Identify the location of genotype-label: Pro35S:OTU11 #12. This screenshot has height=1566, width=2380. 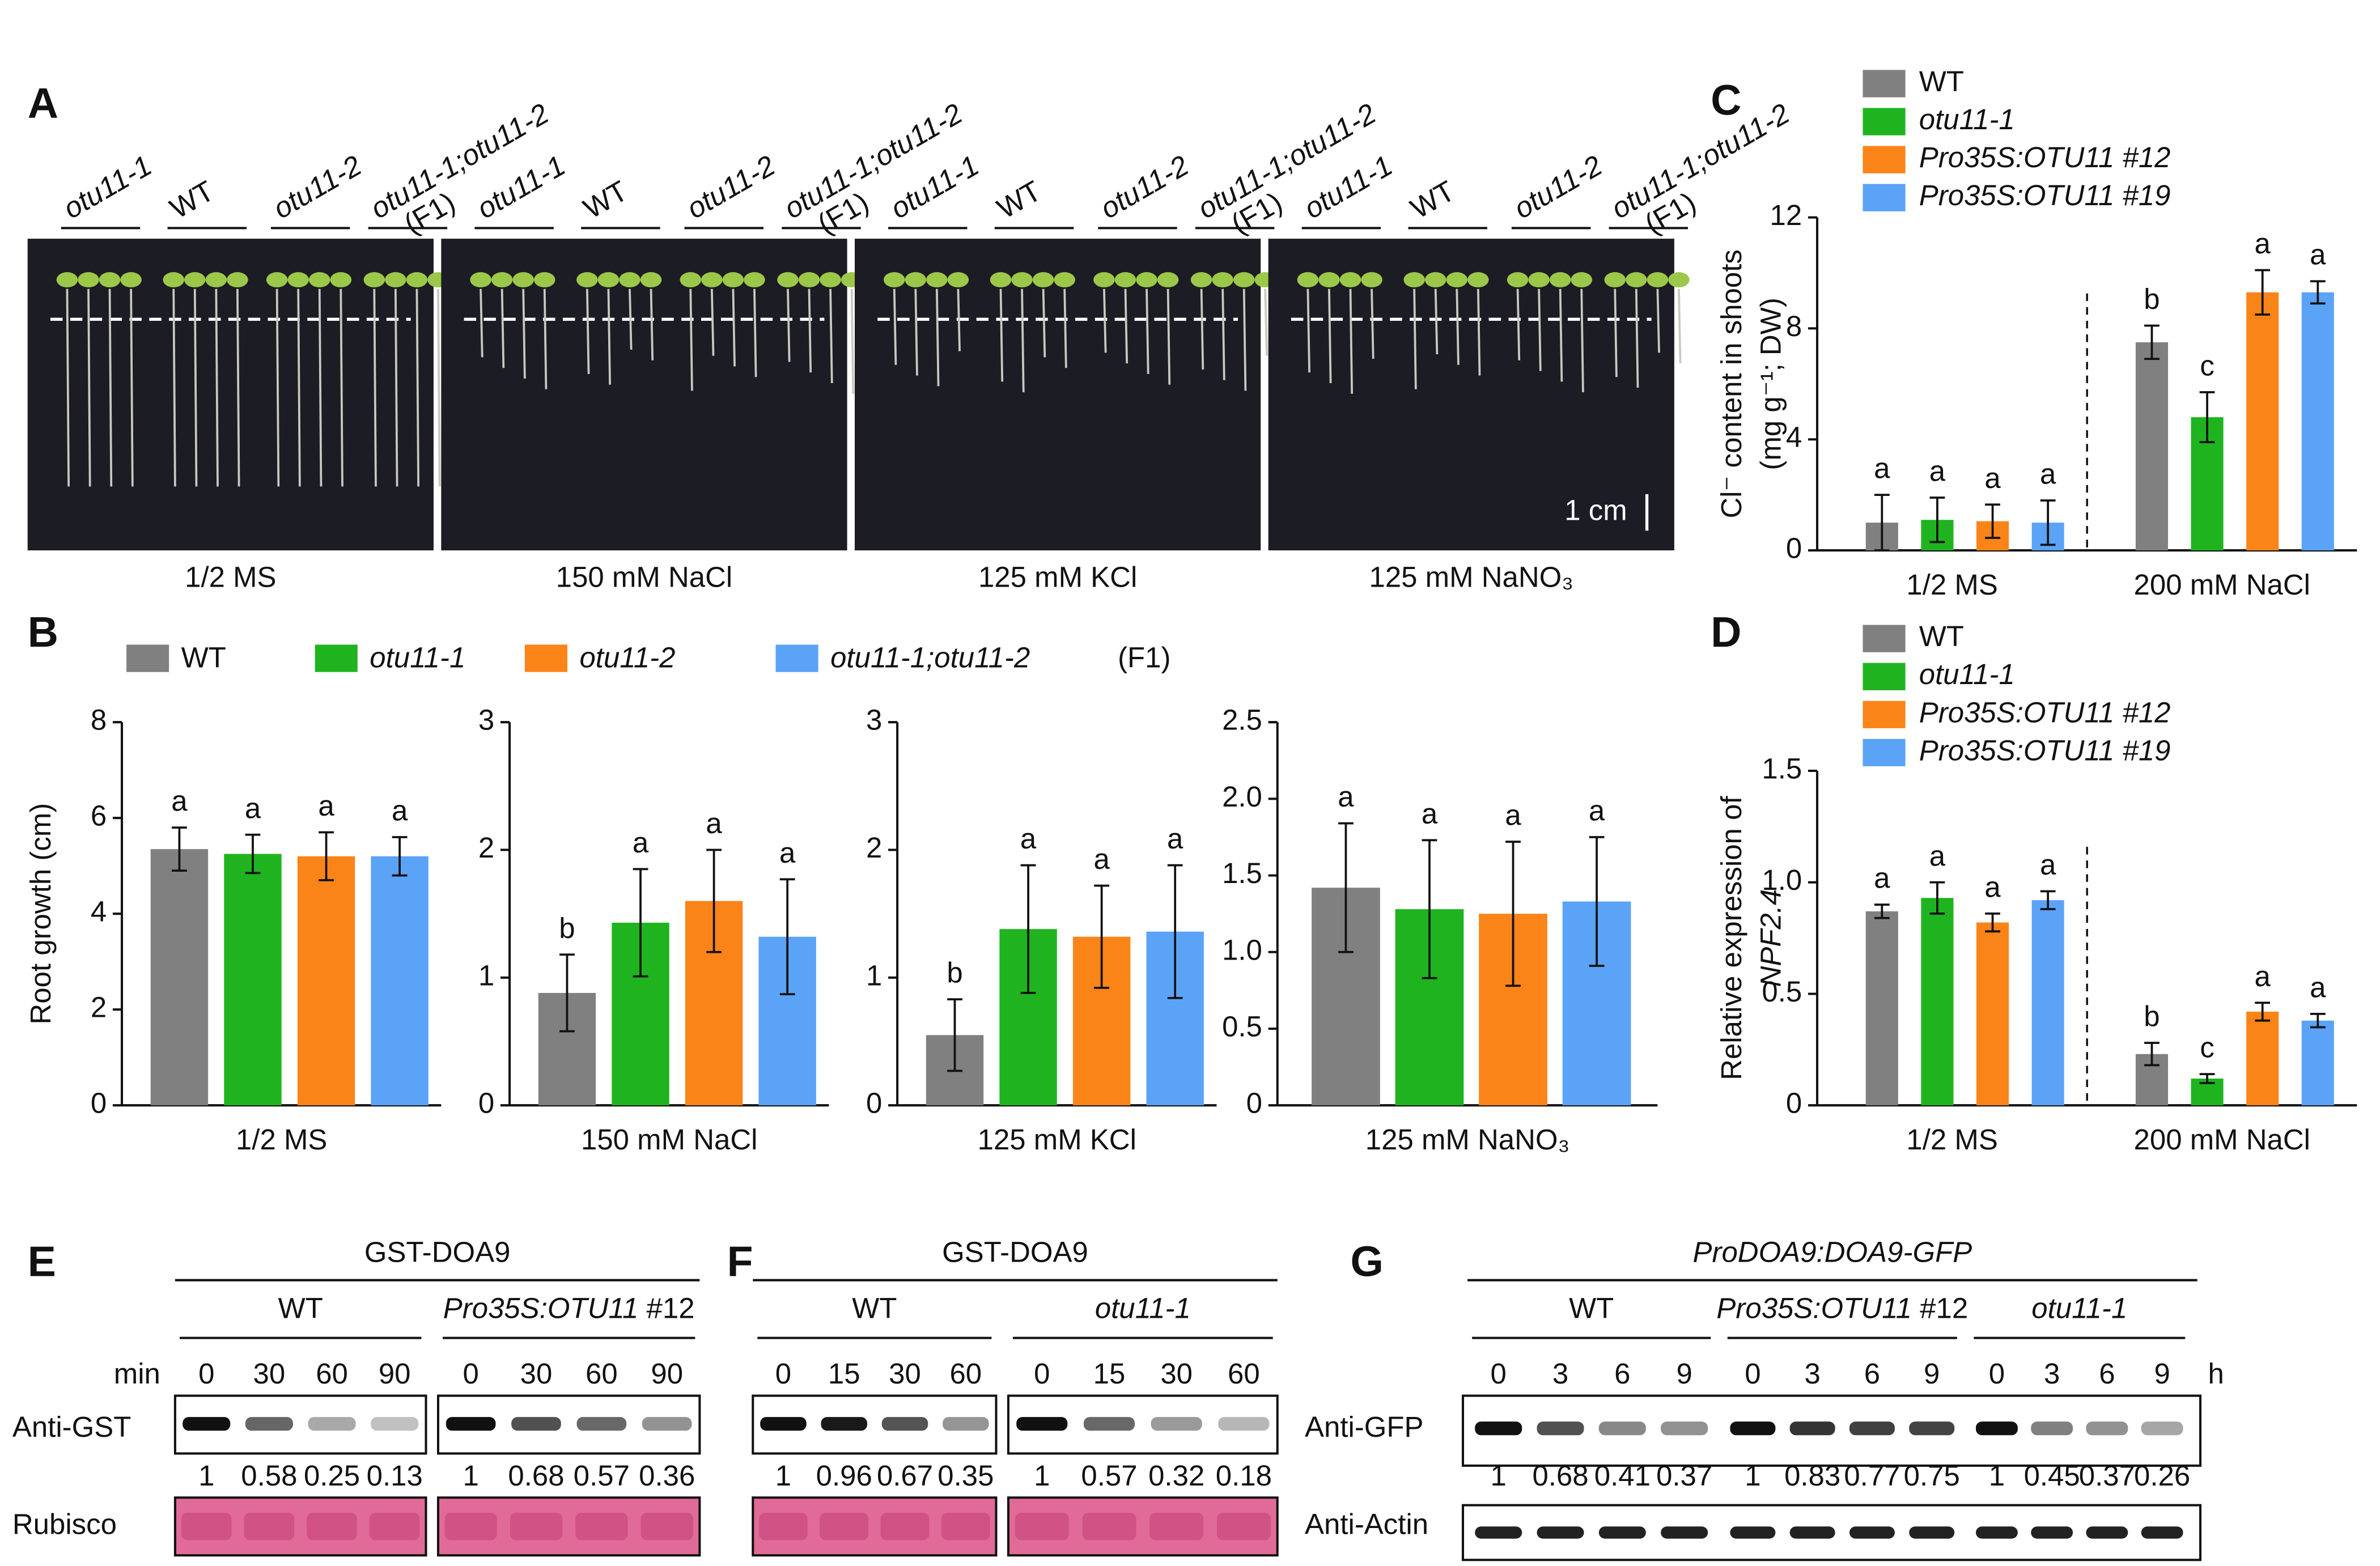
(569, 1308).